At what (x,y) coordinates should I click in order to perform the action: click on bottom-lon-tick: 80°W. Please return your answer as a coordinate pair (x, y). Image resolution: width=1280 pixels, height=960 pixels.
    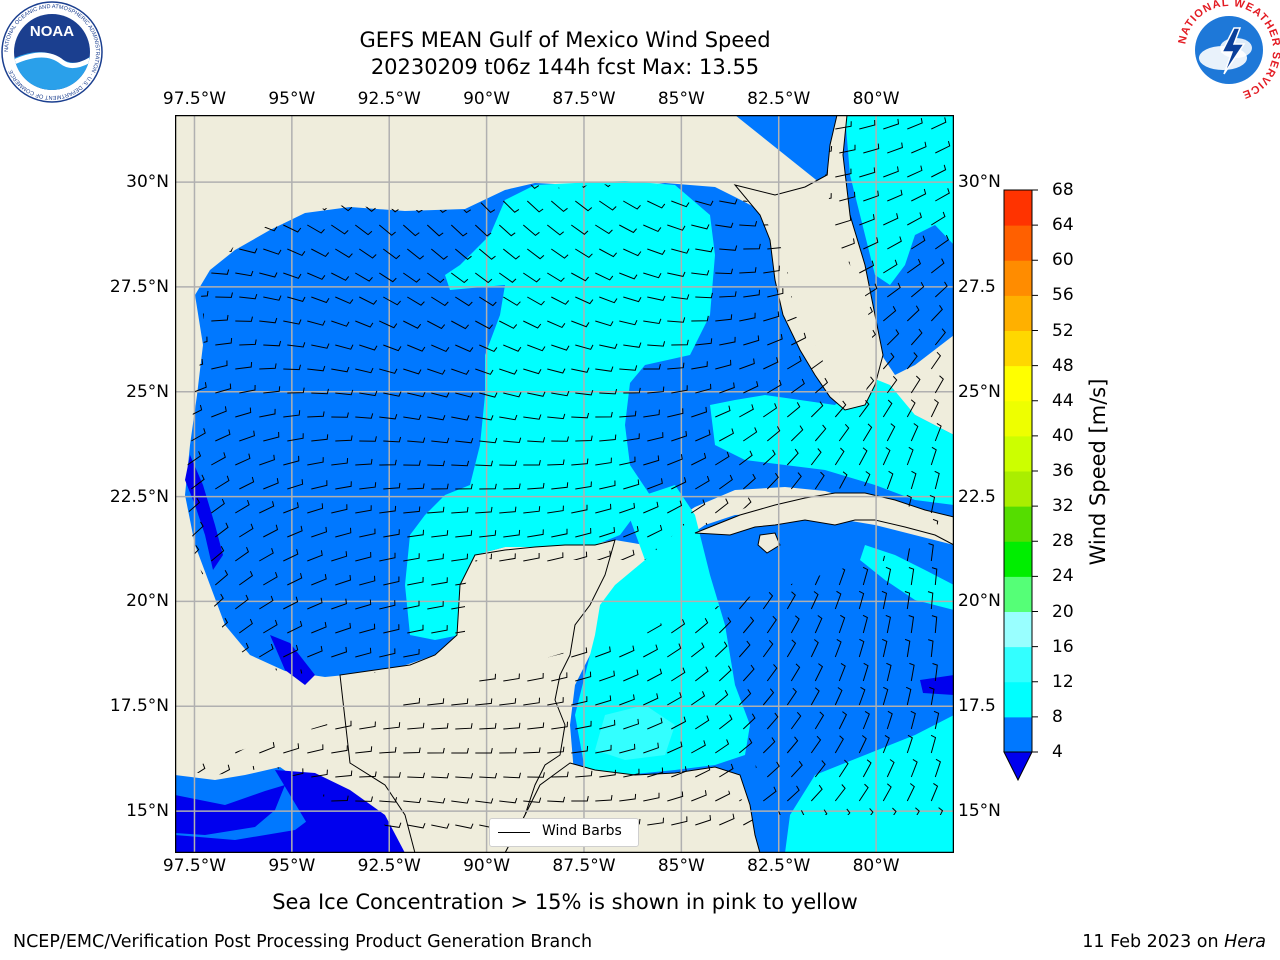
    Looking at the image, I should click on (876, 866).